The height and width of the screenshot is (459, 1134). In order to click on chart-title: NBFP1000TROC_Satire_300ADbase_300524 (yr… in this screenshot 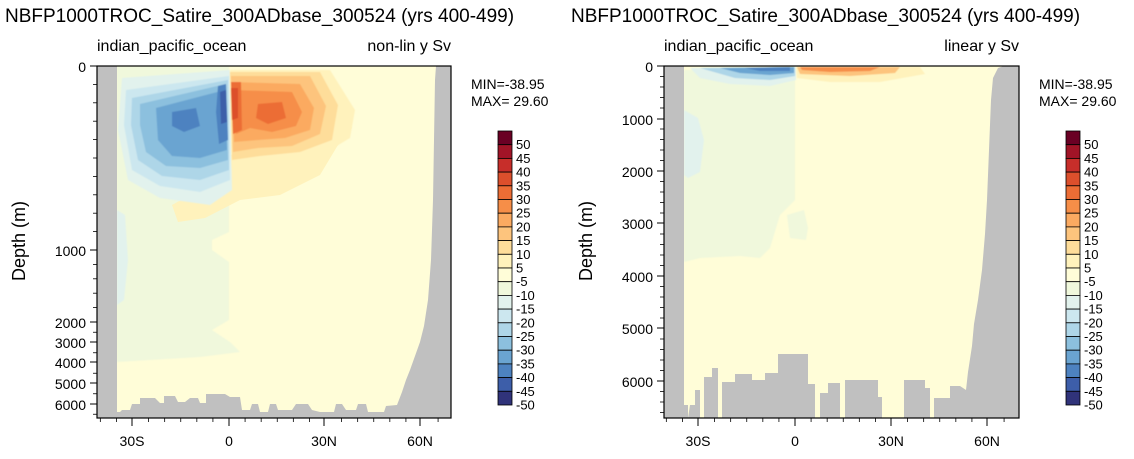, I will do `click(259, 16)`.